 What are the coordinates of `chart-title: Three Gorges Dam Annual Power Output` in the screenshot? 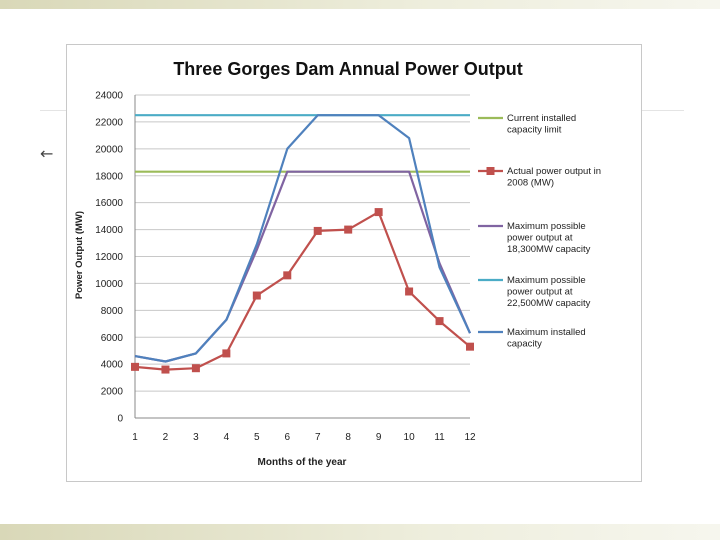 It's located at (347, 69).